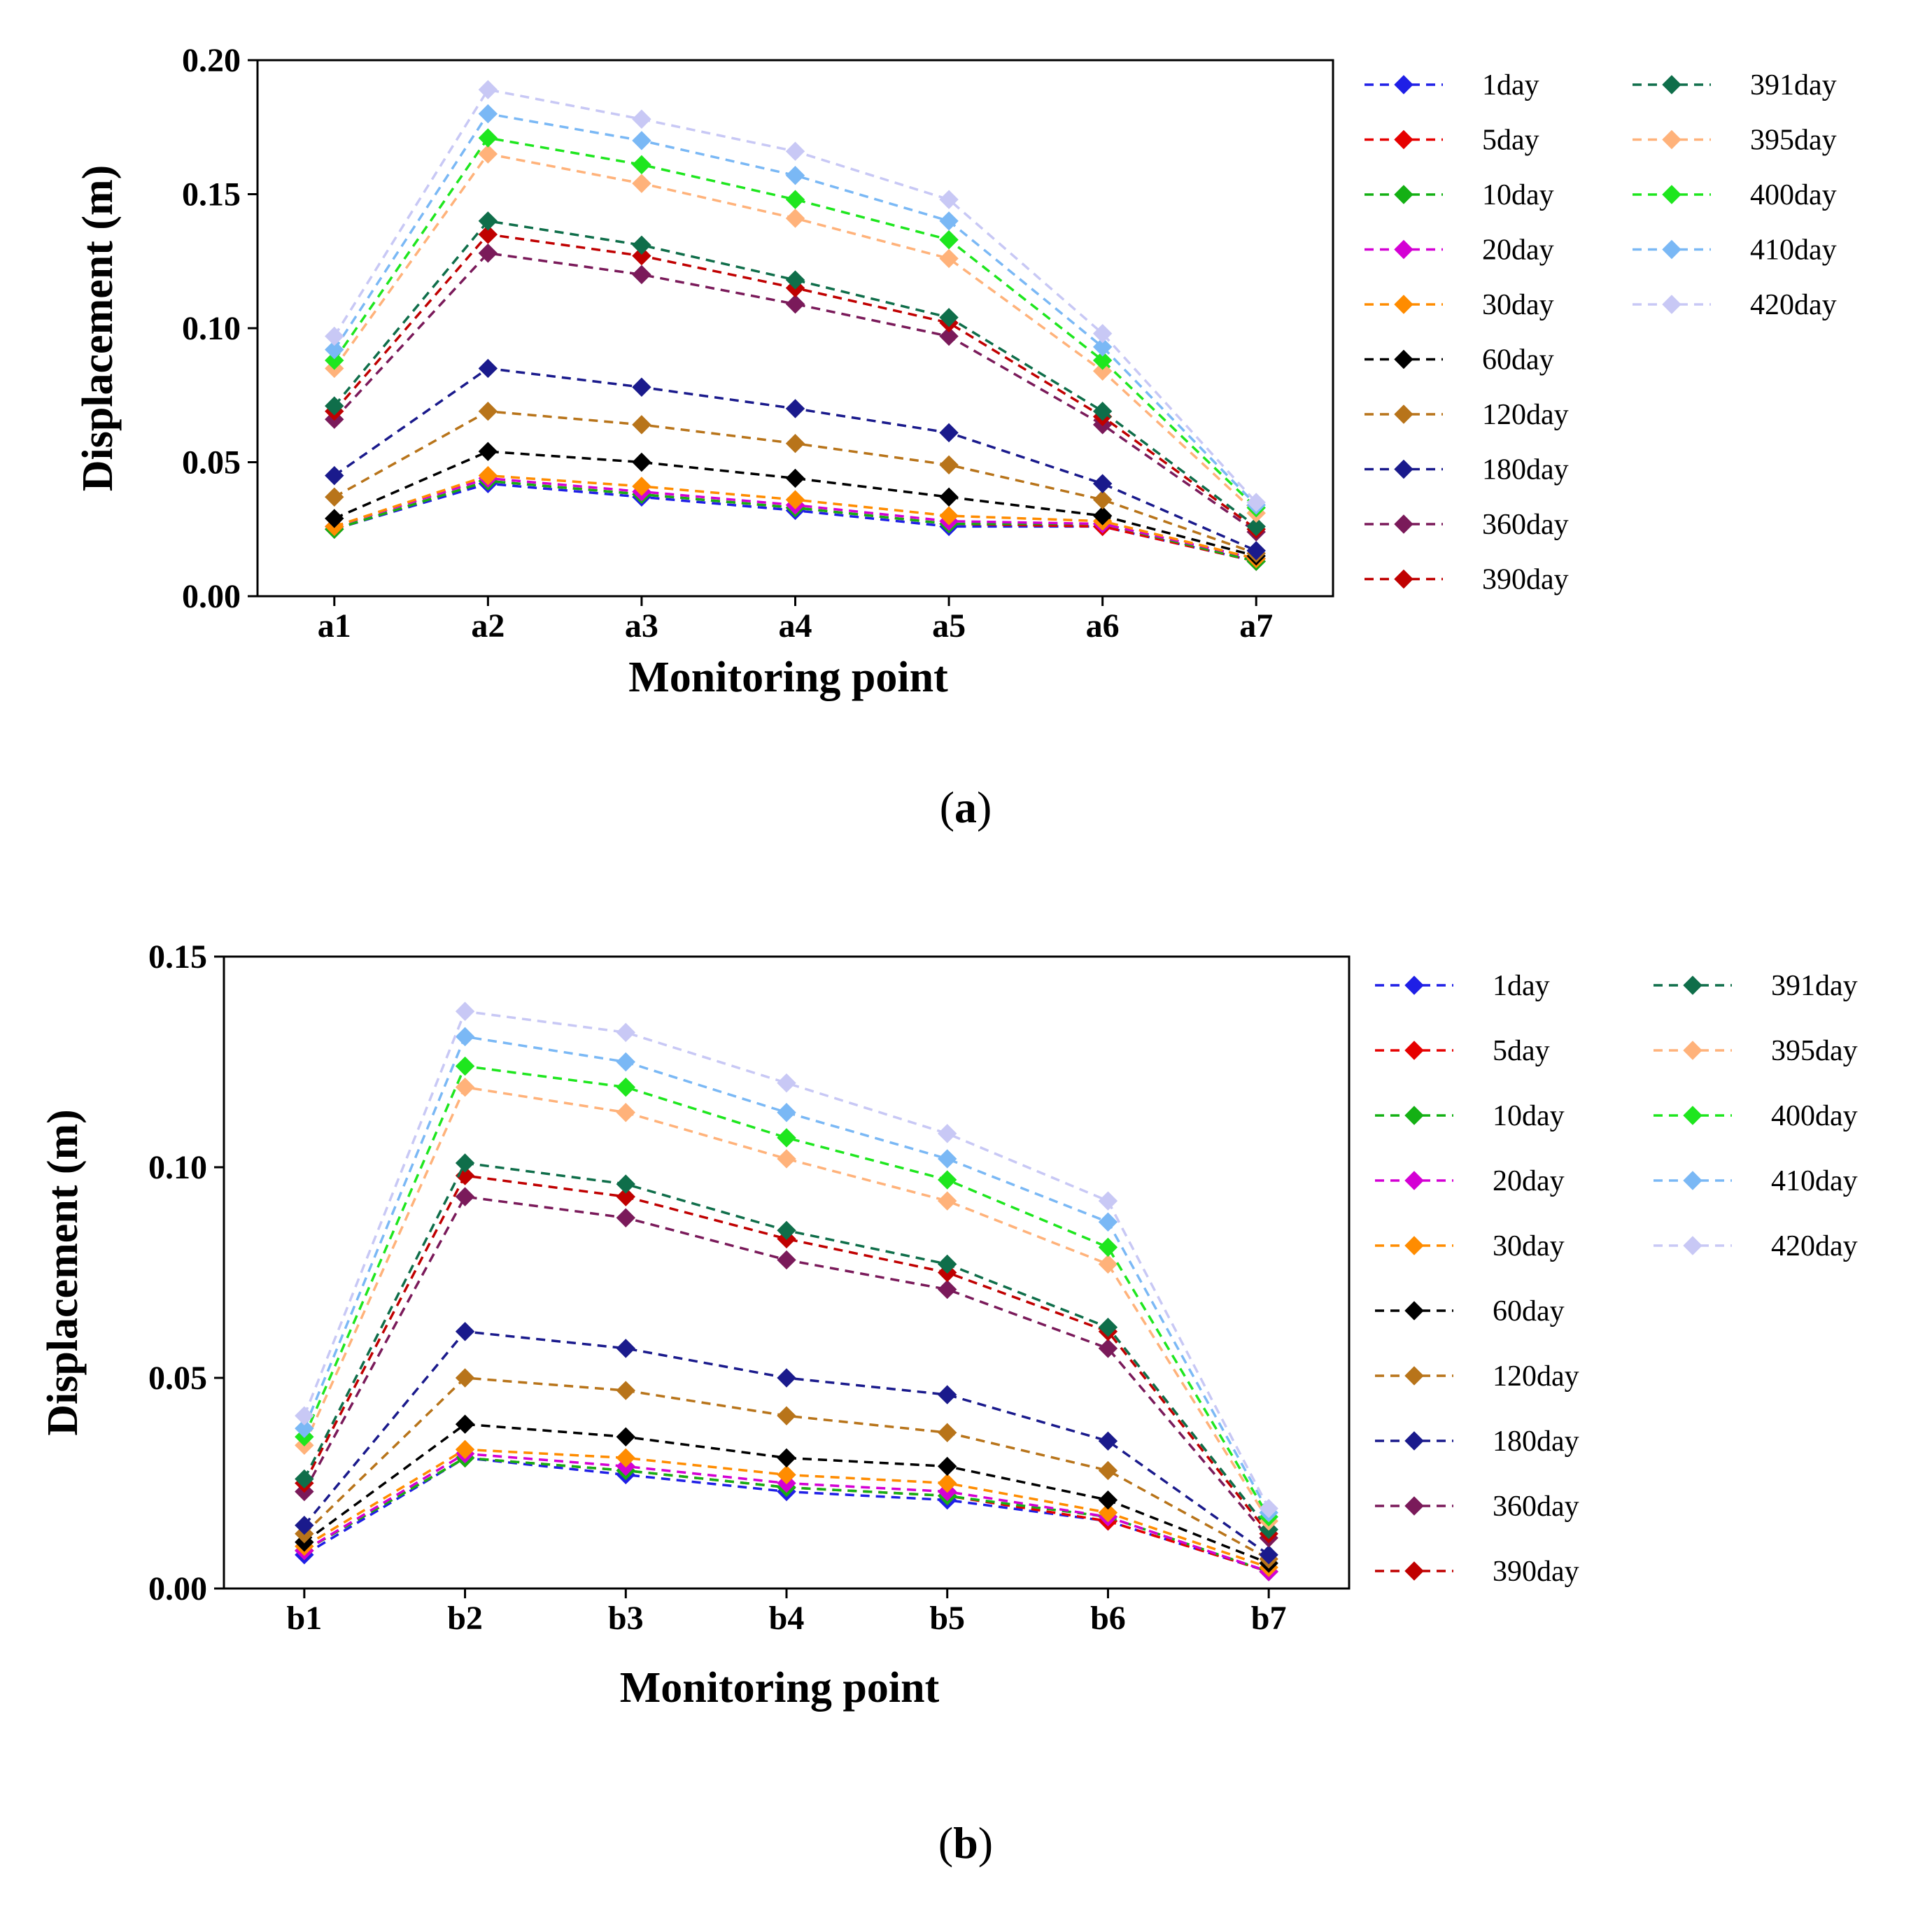  I want to click on x-axis-title: Monitoring point, so click(788, 678).